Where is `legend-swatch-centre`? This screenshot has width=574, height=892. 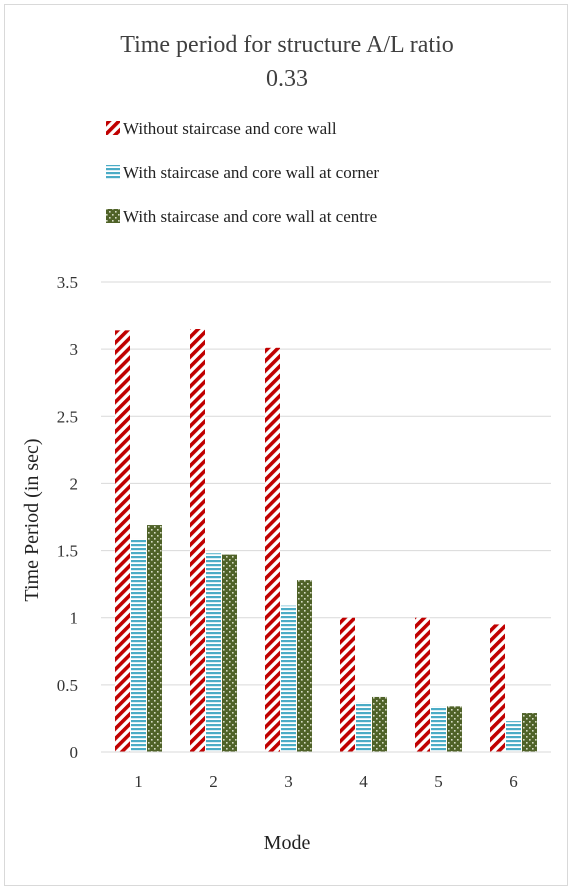
legend-swatch-centre is located at coordinates (113, 216).